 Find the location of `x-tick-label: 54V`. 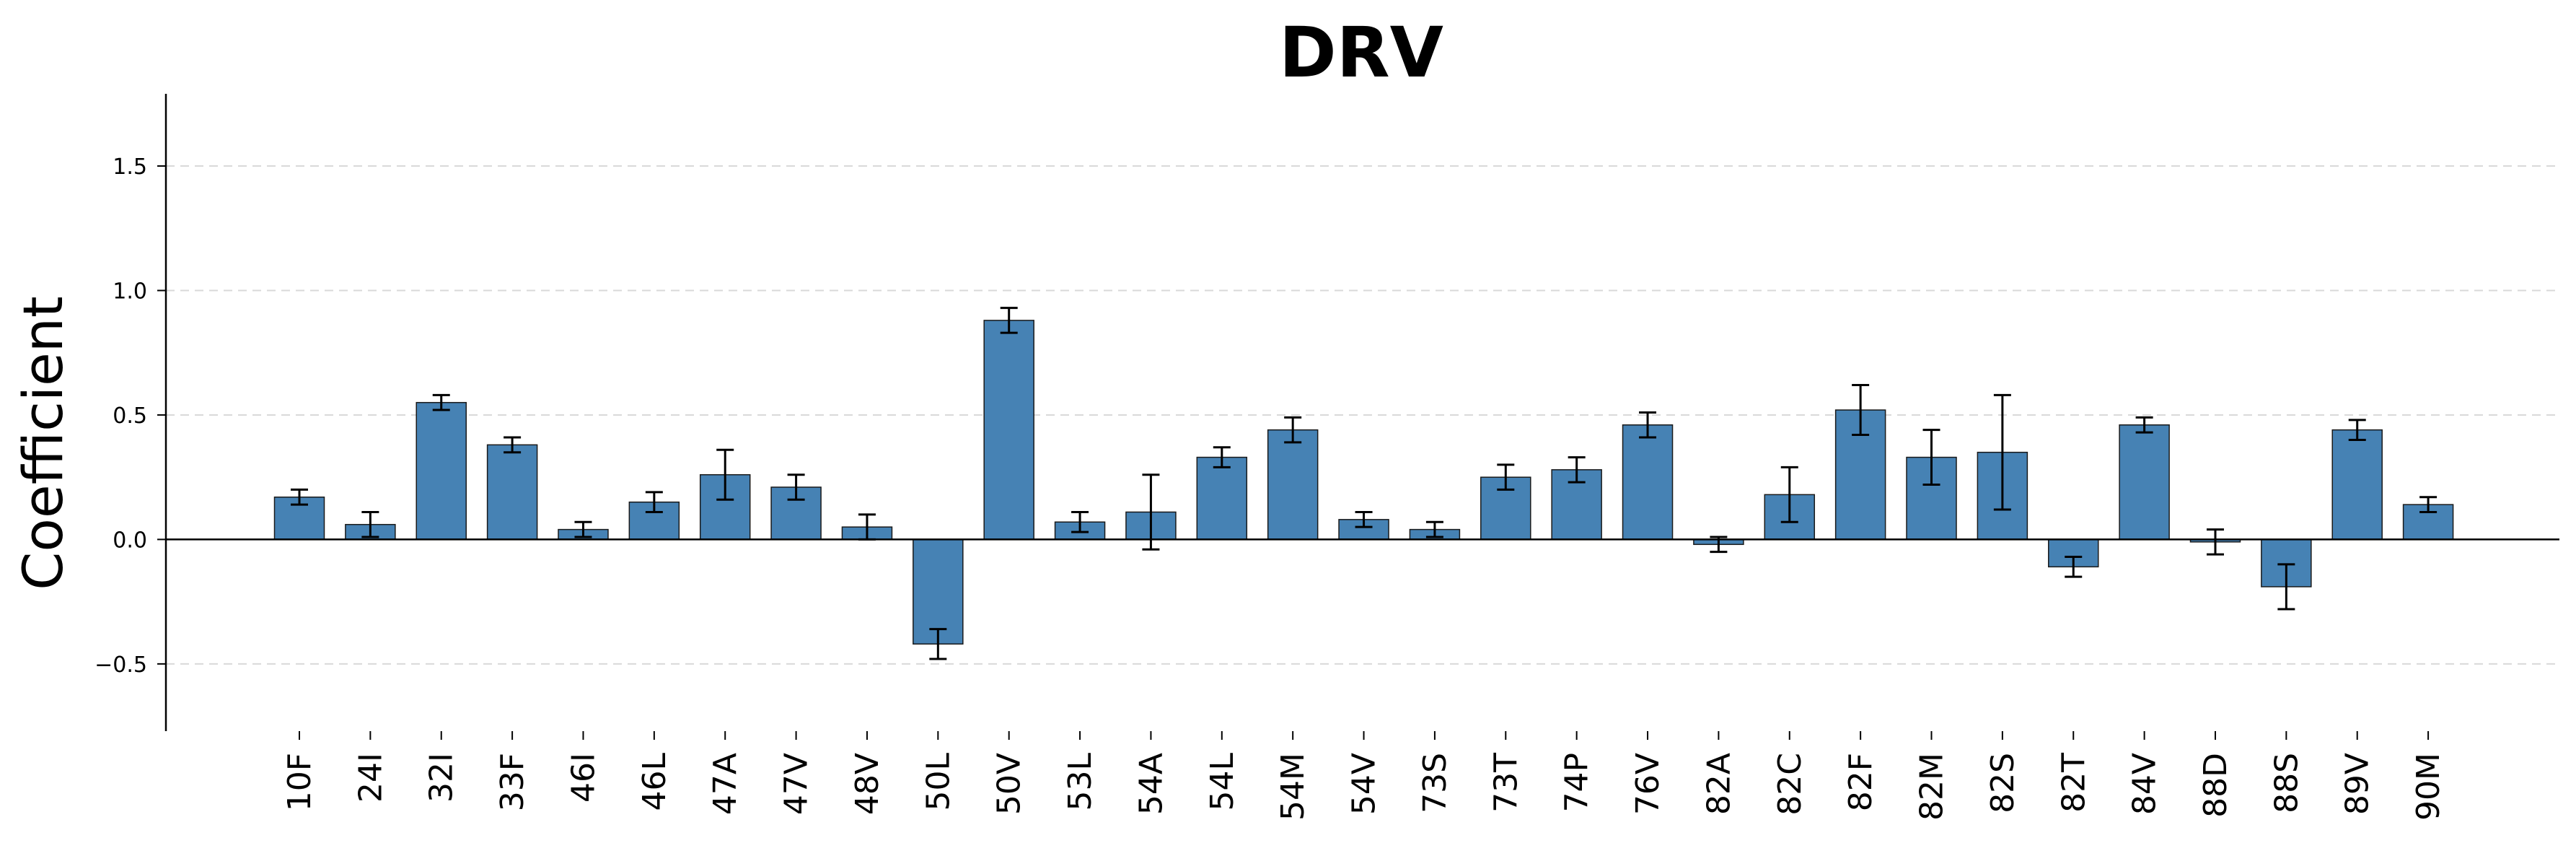

x-tick-label: 54V is located at coordinates (1364, 784).